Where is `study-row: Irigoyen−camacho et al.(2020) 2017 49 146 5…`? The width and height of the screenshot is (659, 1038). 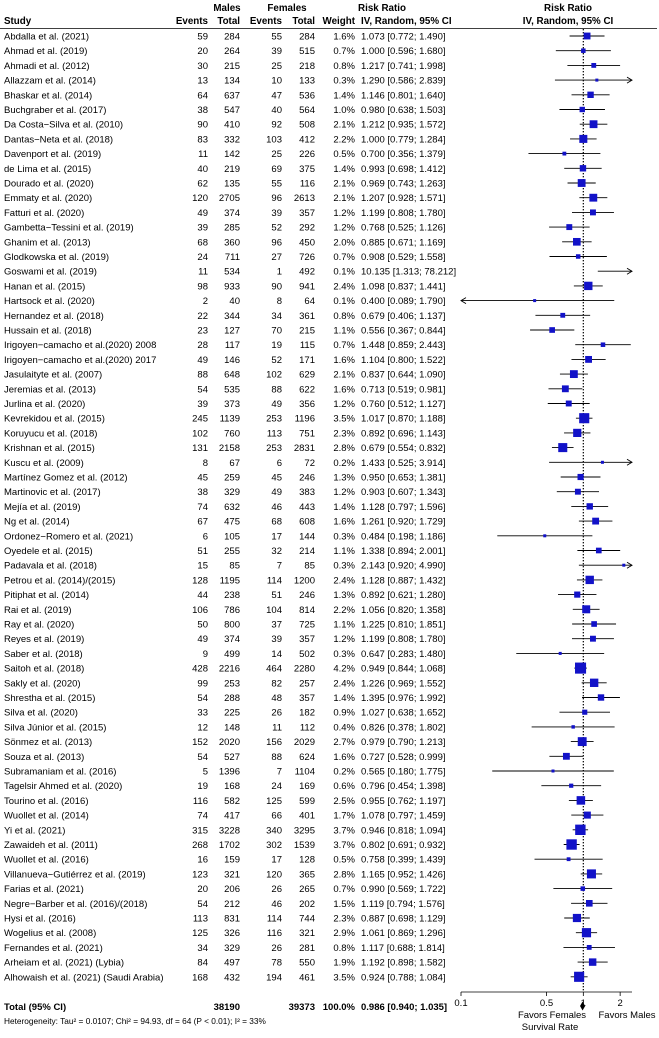
study-row: Irigoyen−camacho et al.(2020) 2017 49 146 5… is located at coordinates (225, 360).